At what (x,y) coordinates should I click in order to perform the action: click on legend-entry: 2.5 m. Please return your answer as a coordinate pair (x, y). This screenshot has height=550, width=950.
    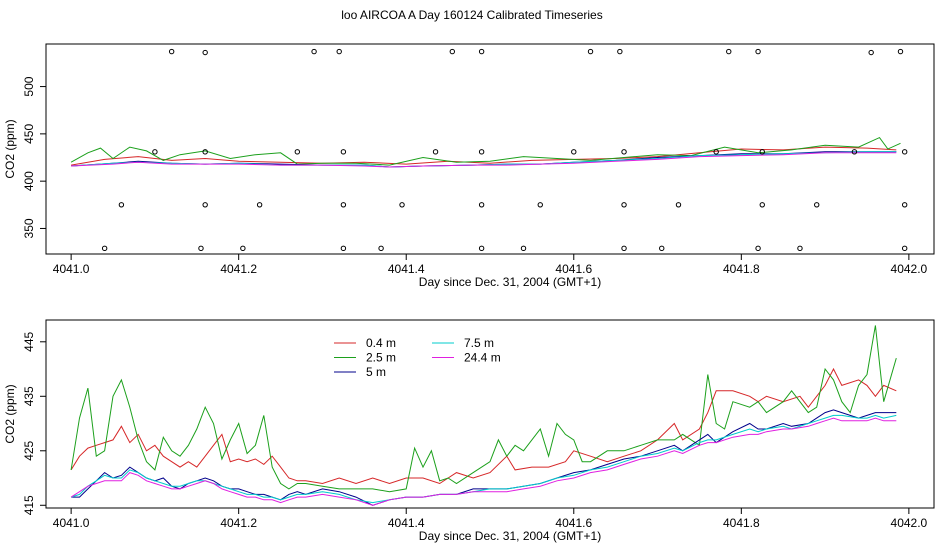
    Looking at the image, I should click on (381, 358).